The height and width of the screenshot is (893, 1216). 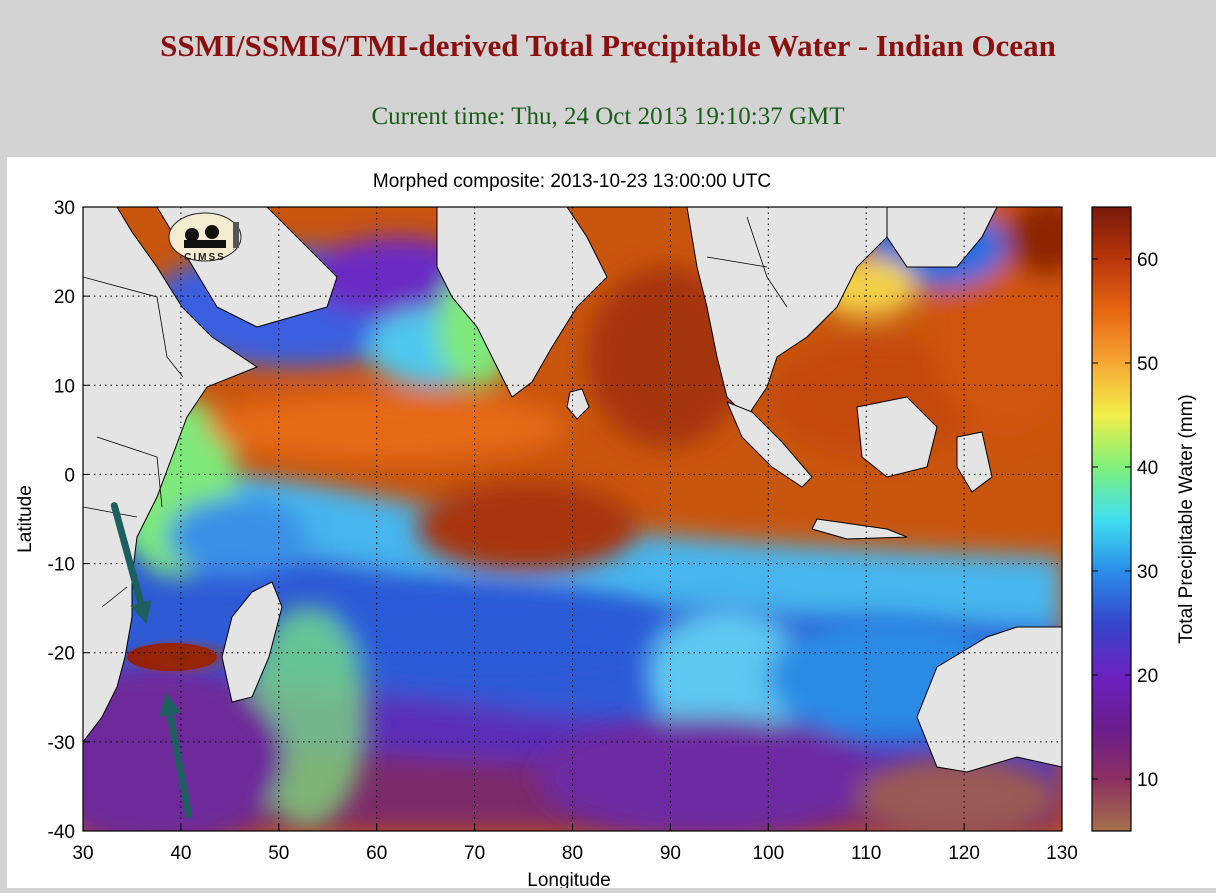 What do you see at coordinates (61, 565) in the screenshot?
I see `lat-tick-label: -10` at bounding box center [61, 565].